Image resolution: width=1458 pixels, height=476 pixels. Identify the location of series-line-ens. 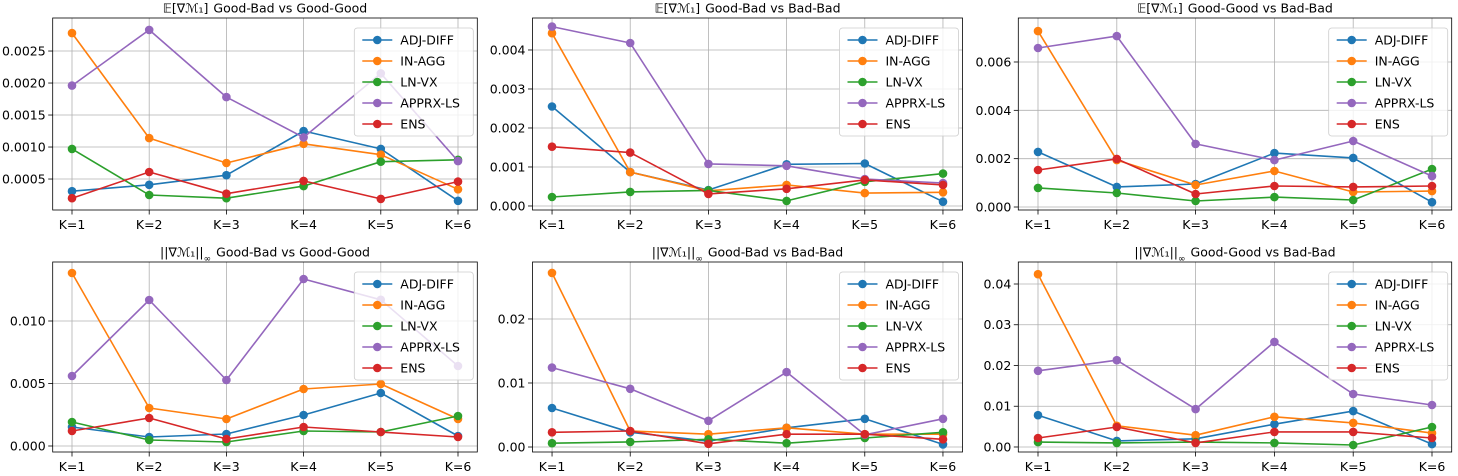
(265, 428).